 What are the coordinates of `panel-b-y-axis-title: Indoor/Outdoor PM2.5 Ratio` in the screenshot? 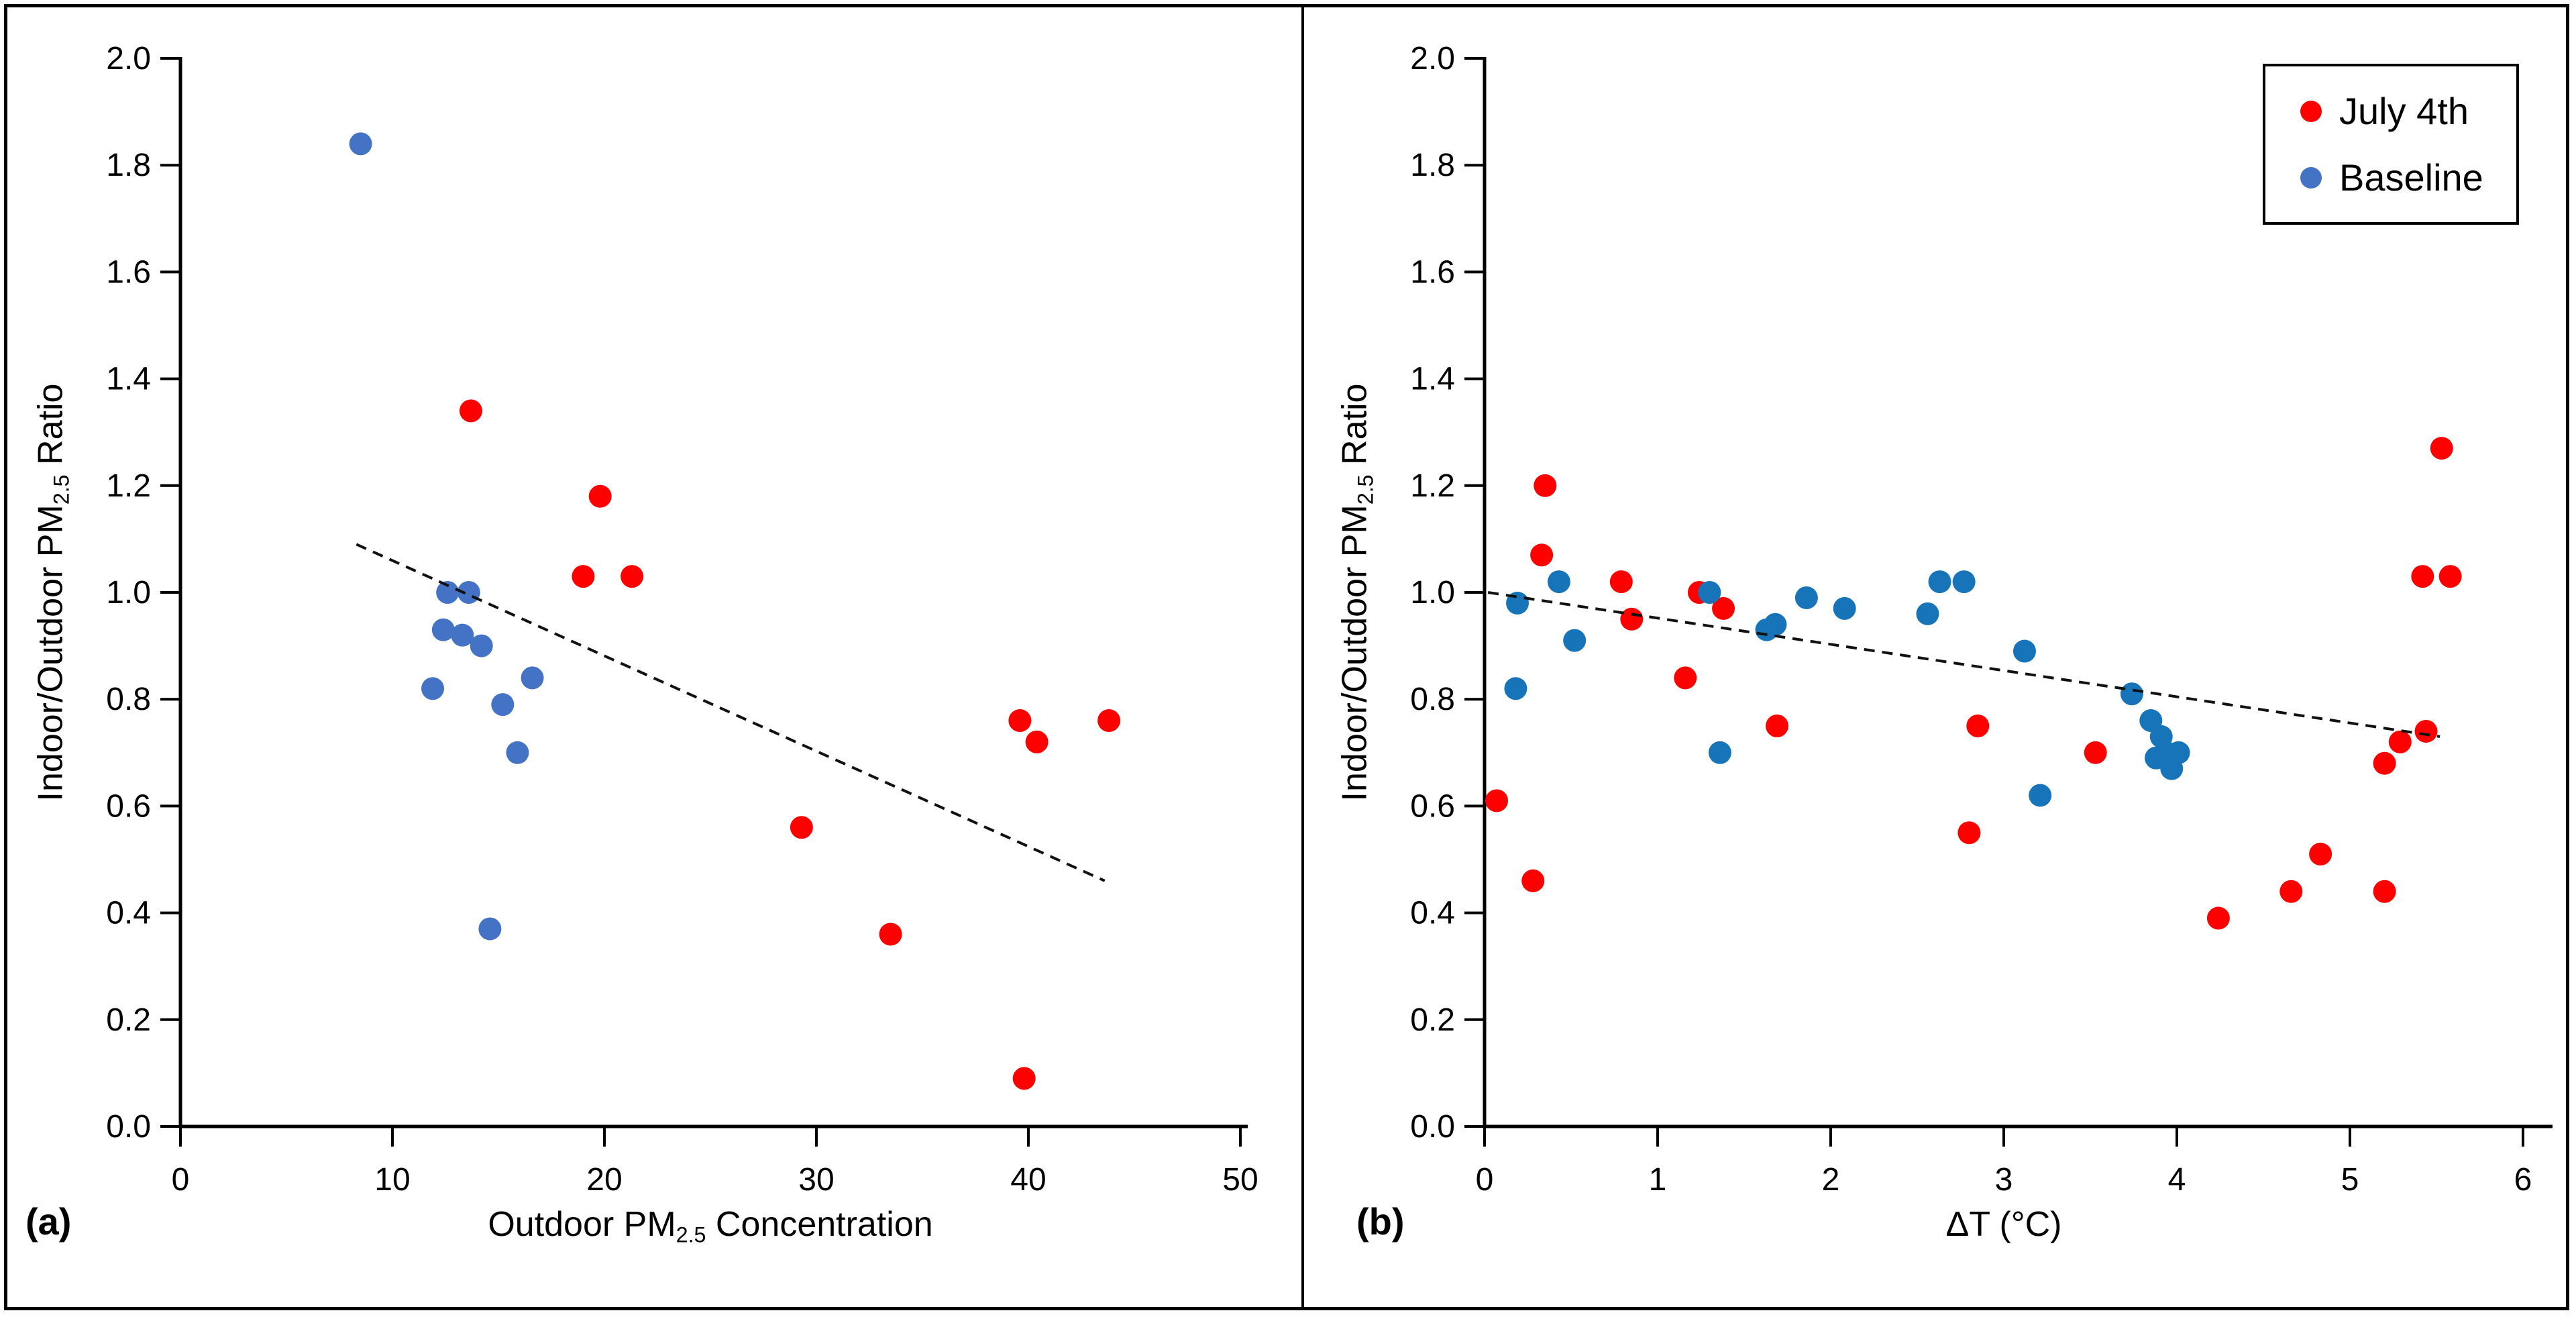 It's located at (1357, 593).